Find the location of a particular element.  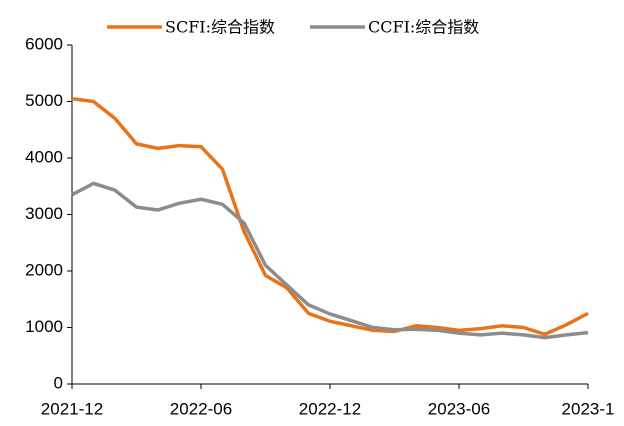

y-tick-label: 4000 is located at coordinates (44, 156).